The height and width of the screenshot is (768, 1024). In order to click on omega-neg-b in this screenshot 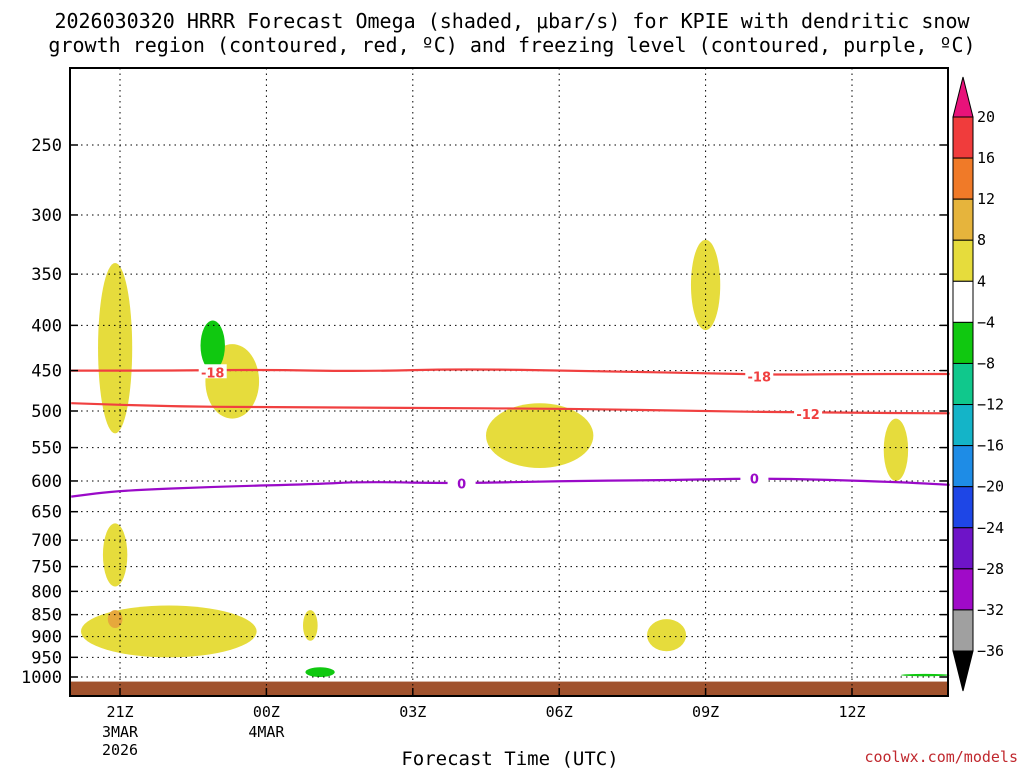, I will do `click(320, 672)`.